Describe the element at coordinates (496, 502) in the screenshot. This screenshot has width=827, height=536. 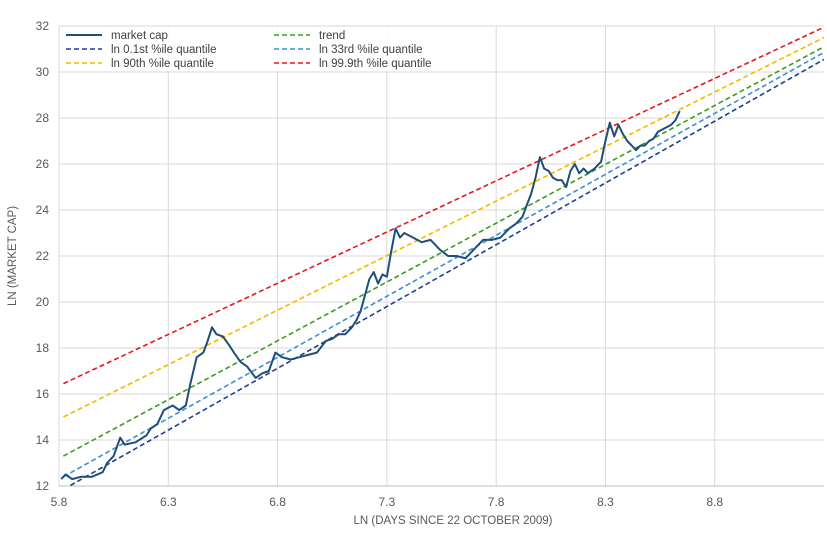
I see `x-tick-label: 7.8` at that location.